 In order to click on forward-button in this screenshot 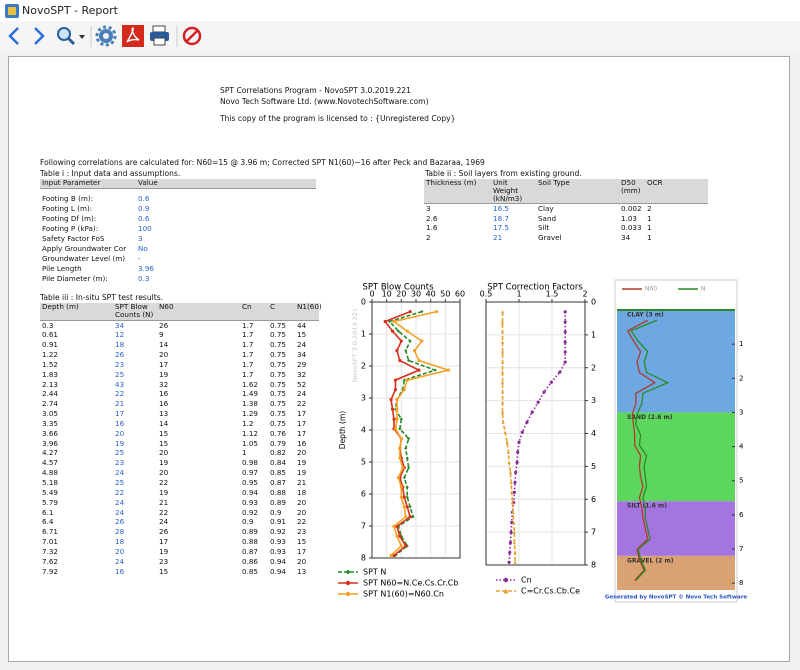, I will do `click(39, 36)`.